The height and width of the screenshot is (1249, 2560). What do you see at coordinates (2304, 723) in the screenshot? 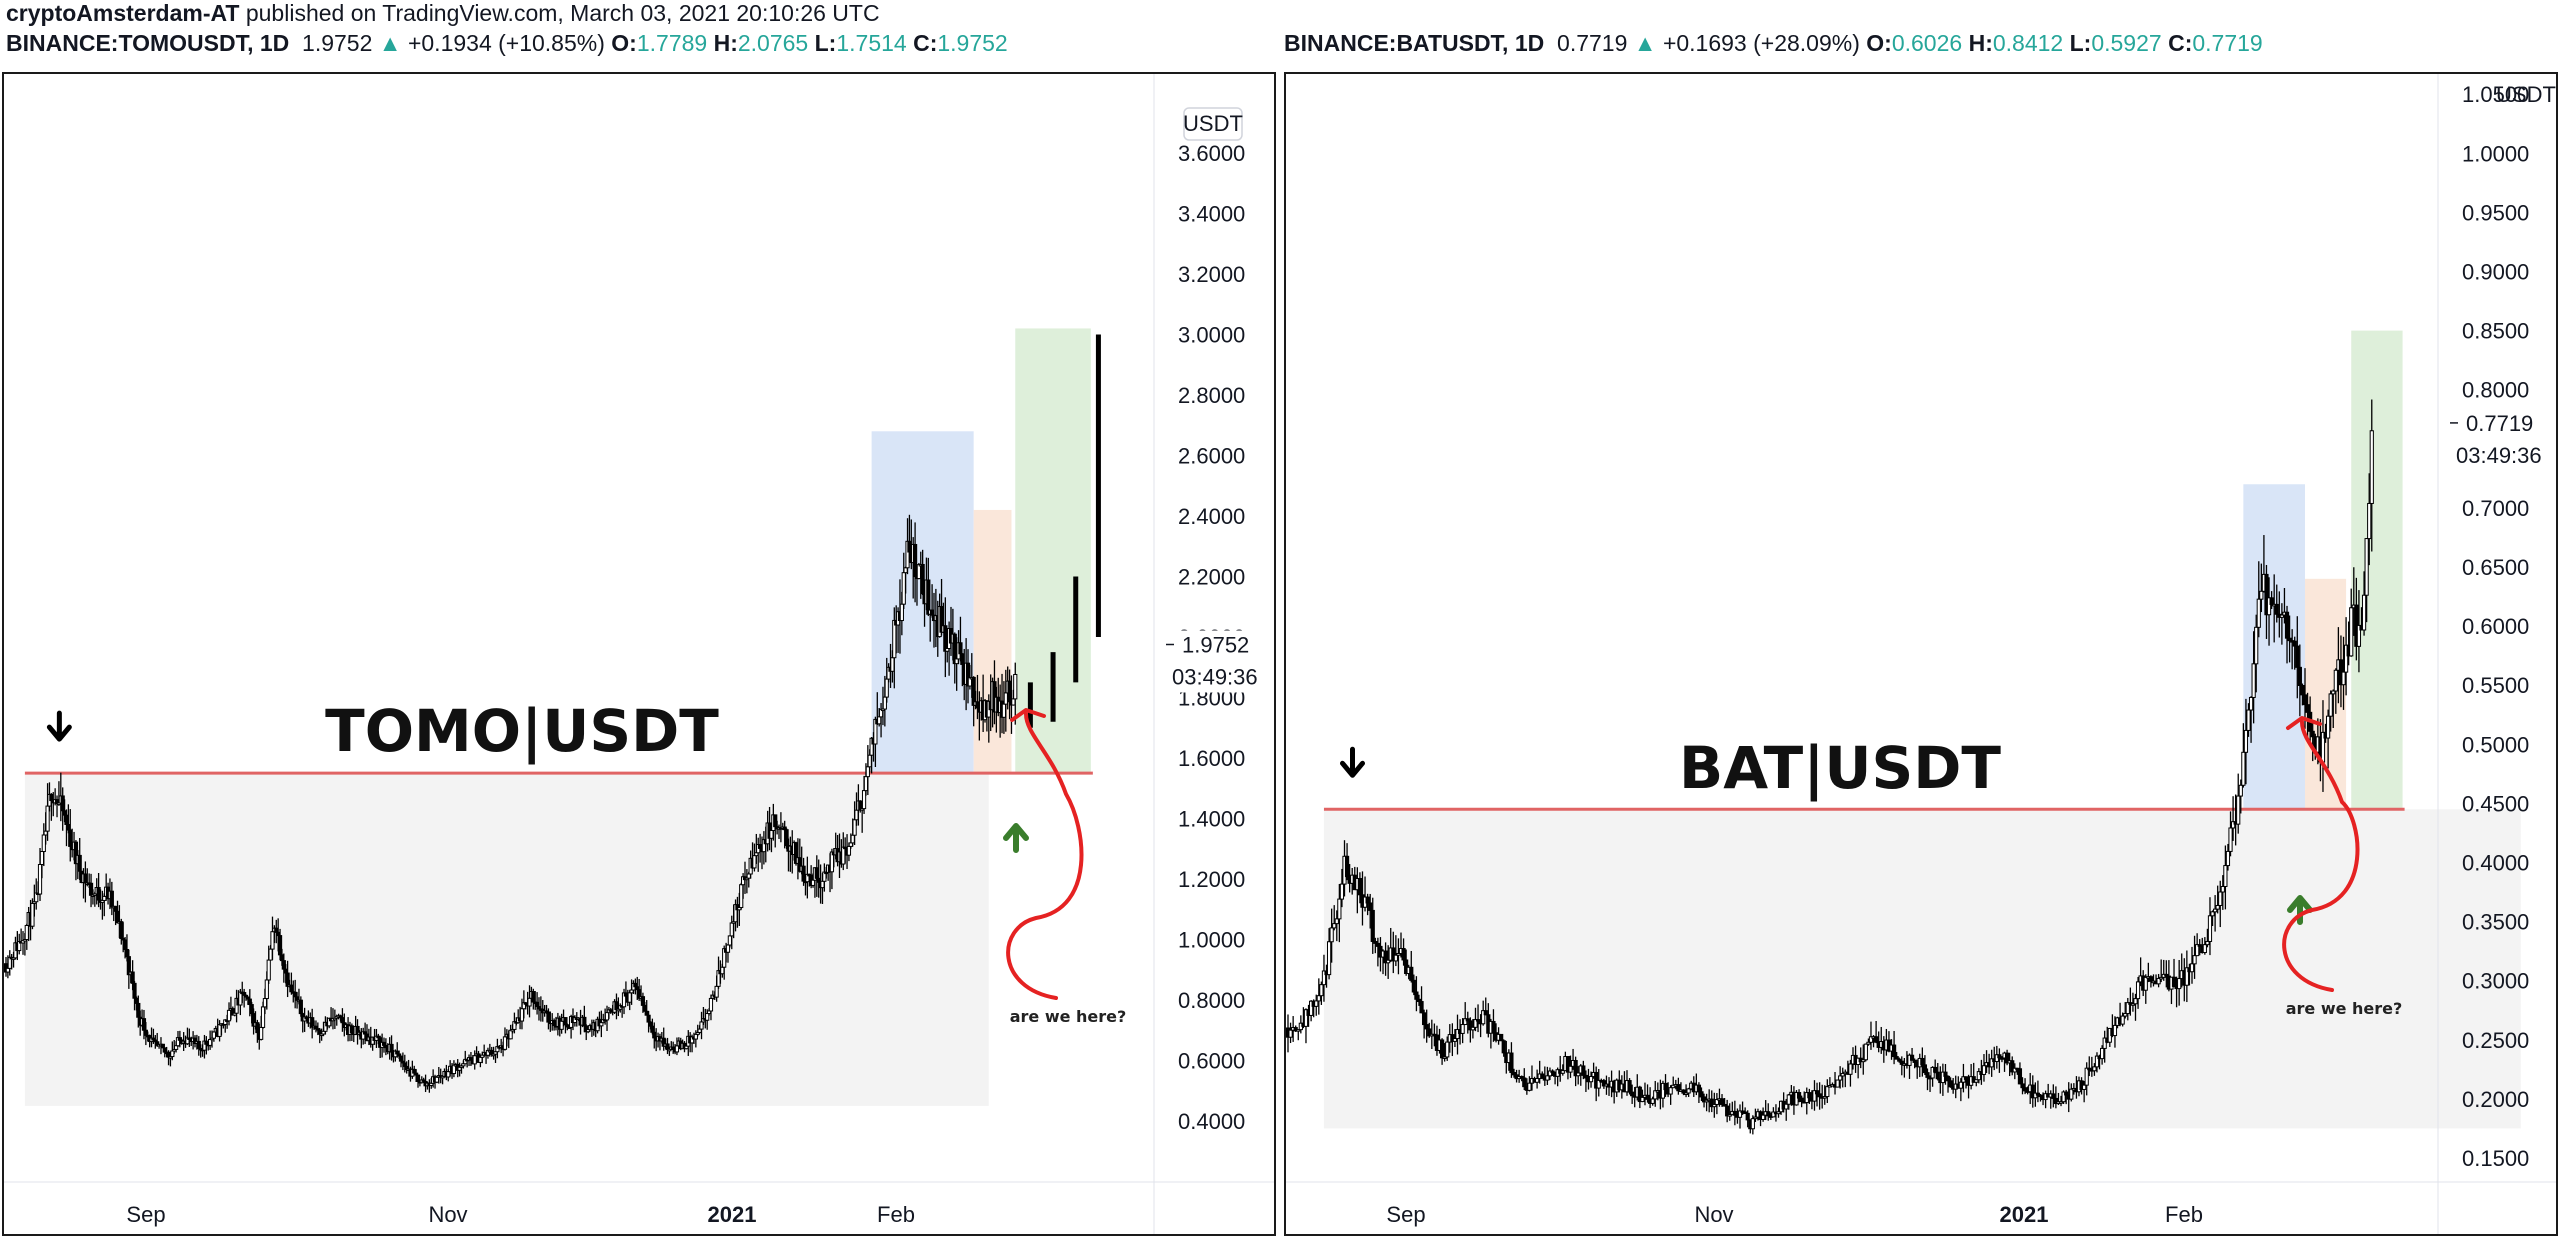
I see `red-arrowhead-icon` at bounding box center [2304, 723].